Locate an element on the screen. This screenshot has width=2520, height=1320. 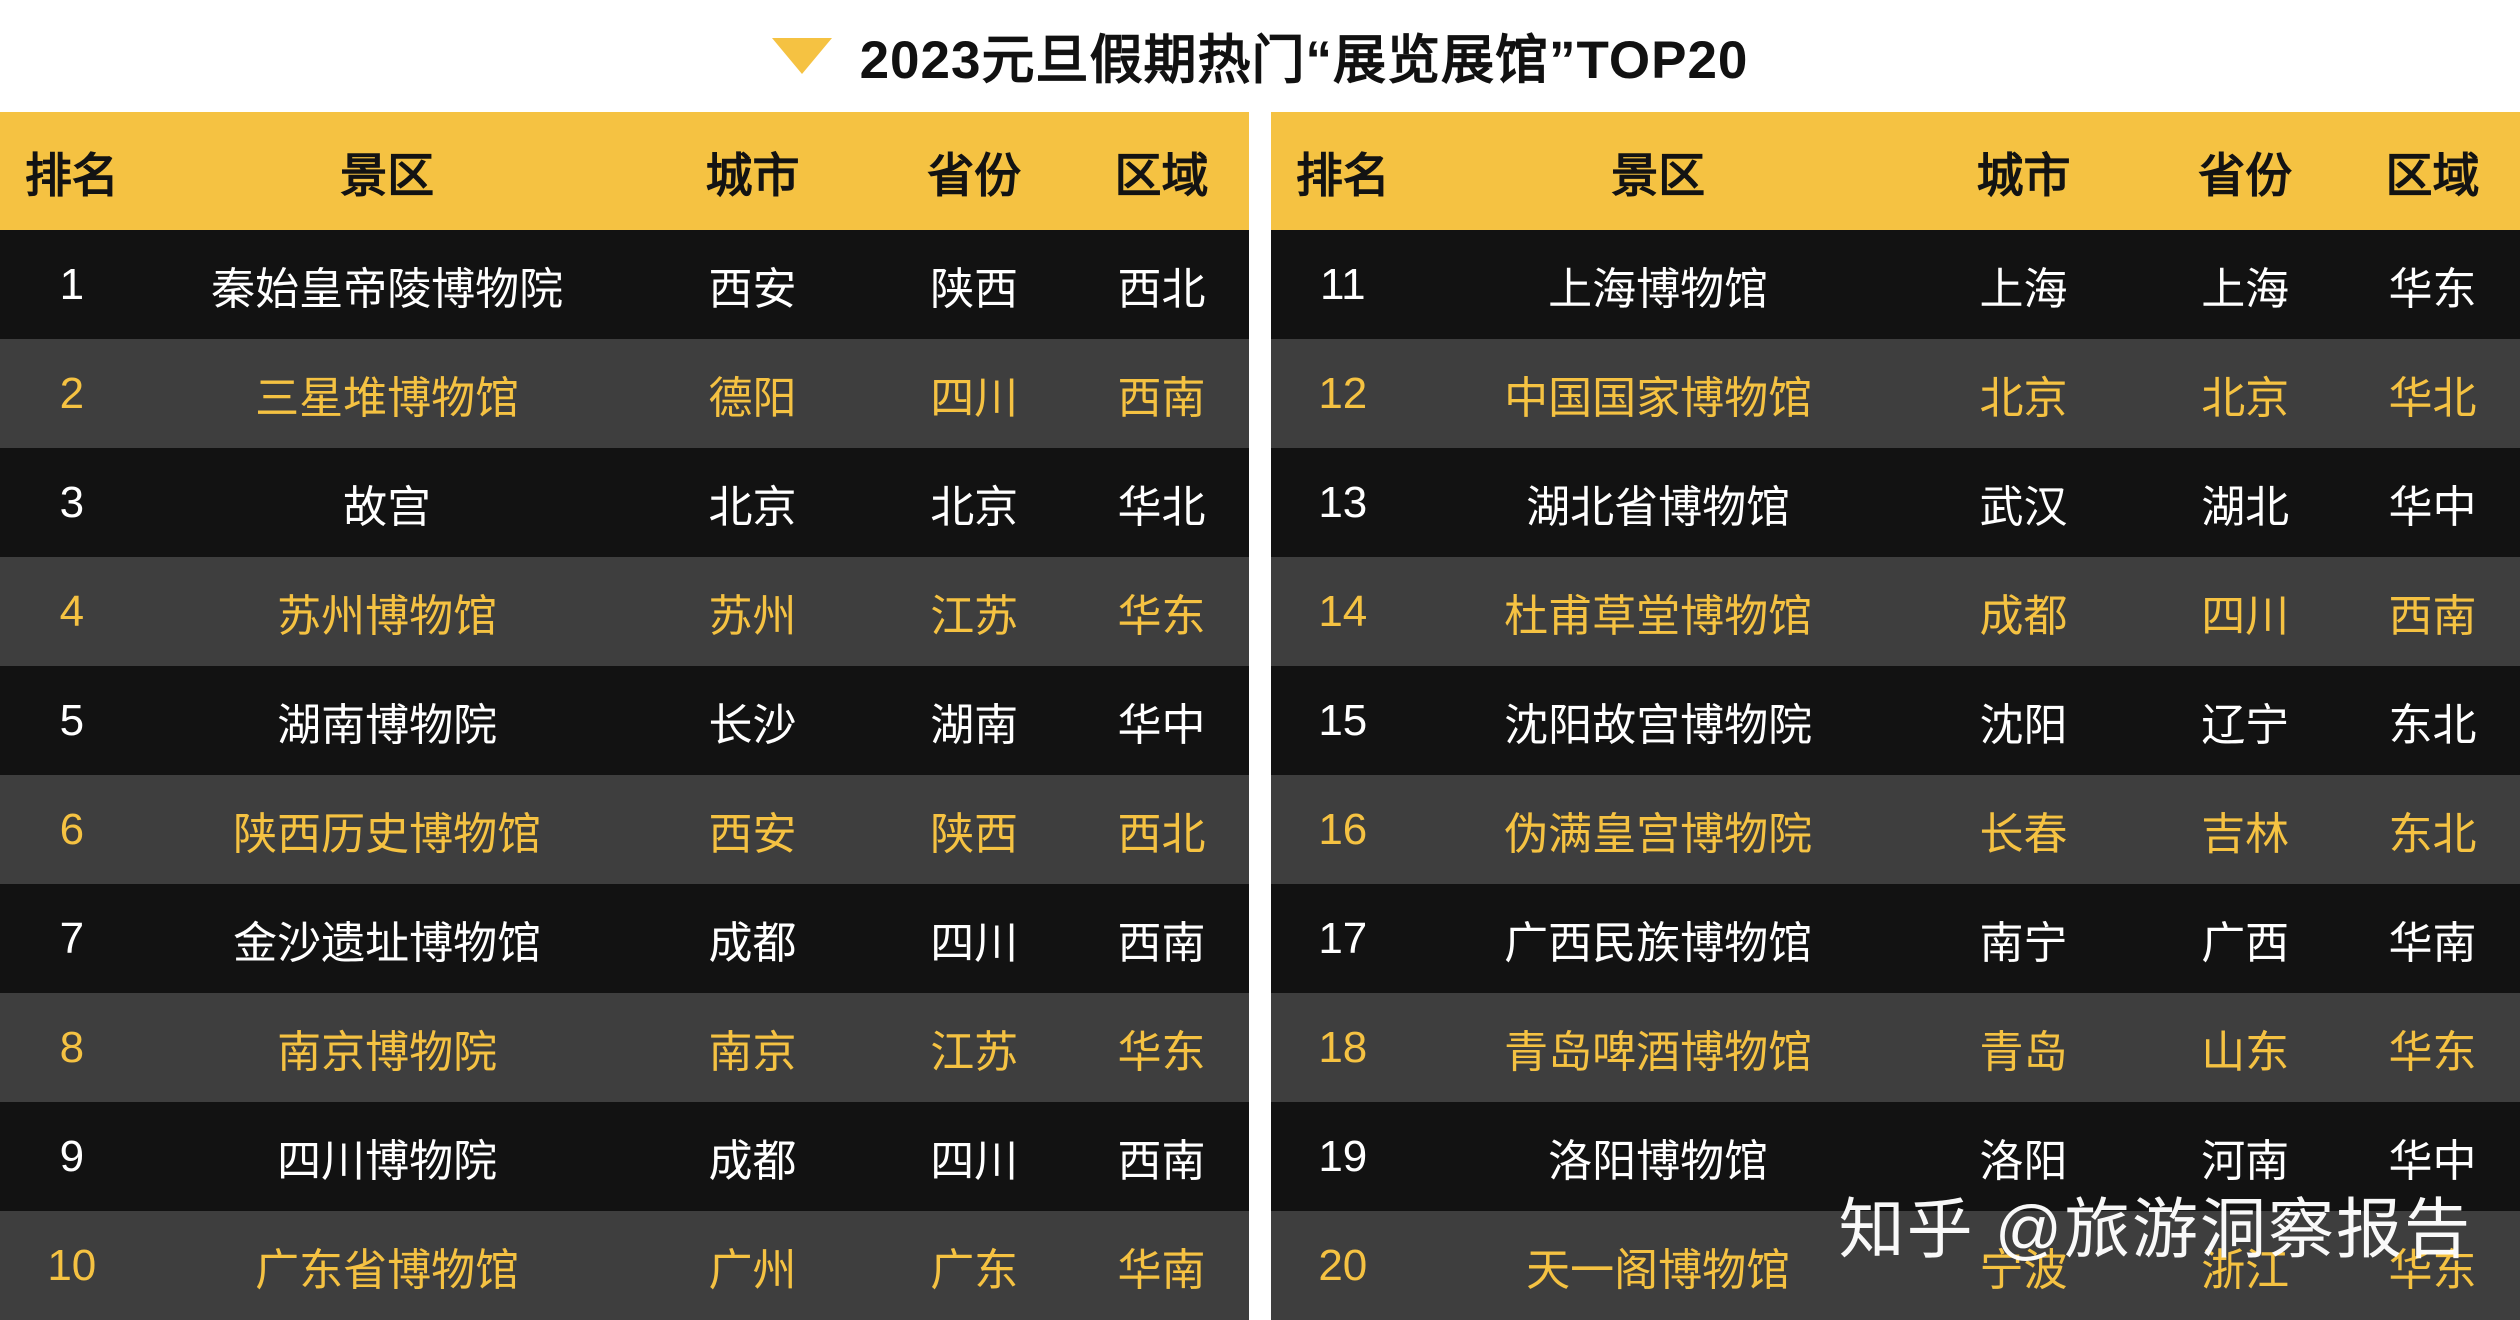
page-title: 2023元旦假期热门“展览展馆”TOP20 is located at coordinates (1304, 60).